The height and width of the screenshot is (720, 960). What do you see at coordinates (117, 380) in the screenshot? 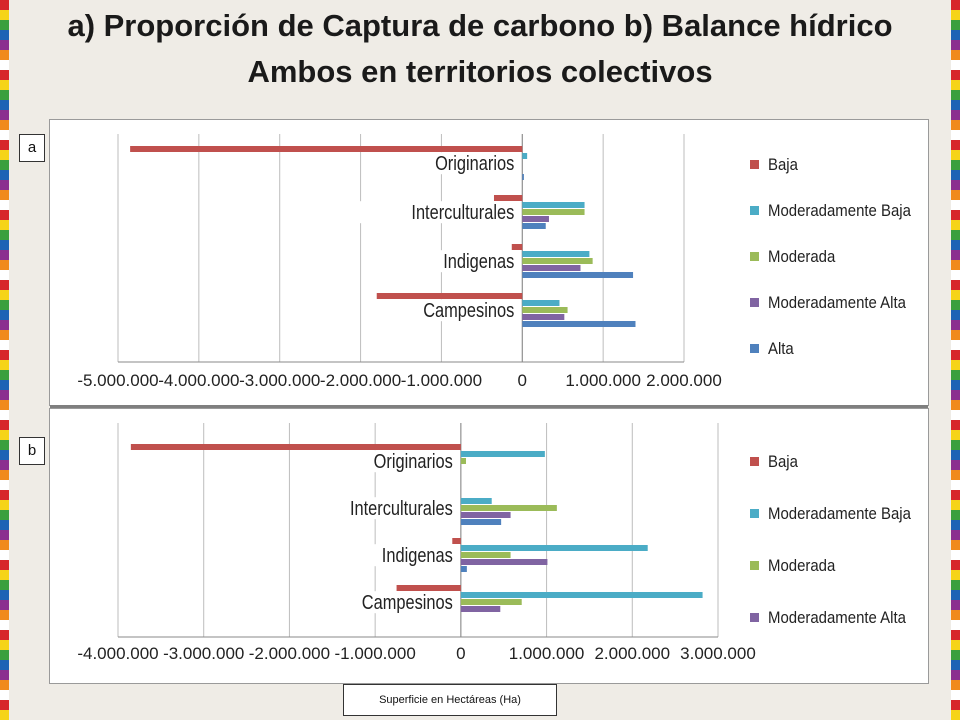
I see `x-tick-label: -5.000.000` at bounding box center [117, 380].